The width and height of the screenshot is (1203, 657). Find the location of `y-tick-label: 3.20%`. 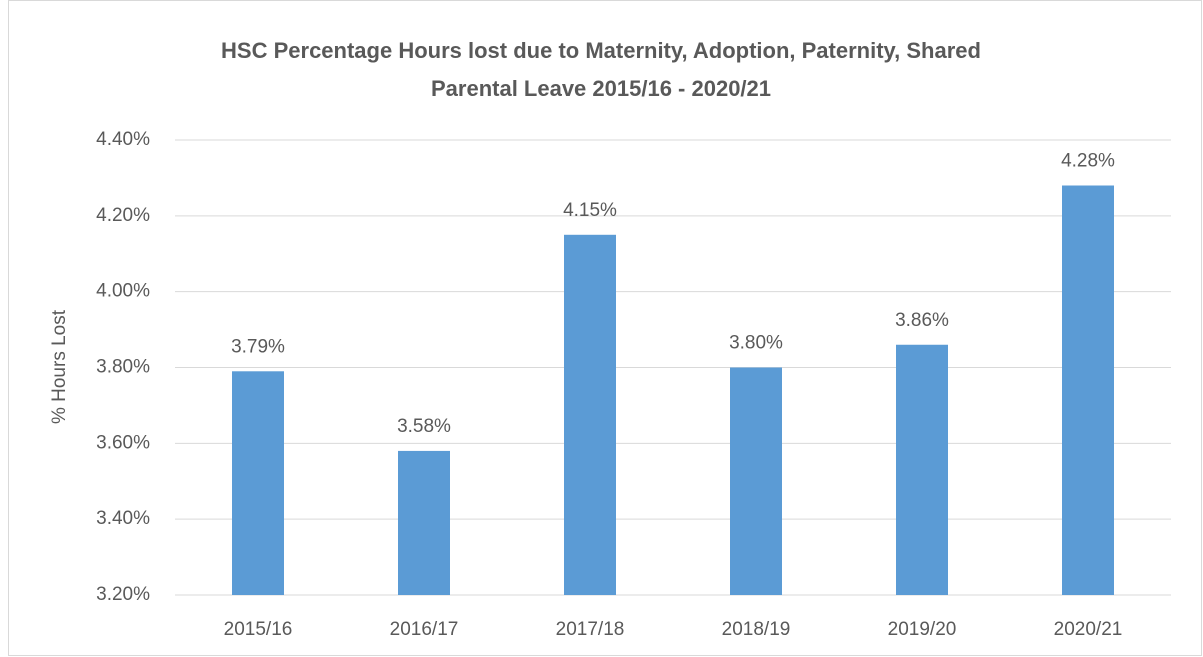

y-tick-label: 3.20% is located at coordinates (123, 594).